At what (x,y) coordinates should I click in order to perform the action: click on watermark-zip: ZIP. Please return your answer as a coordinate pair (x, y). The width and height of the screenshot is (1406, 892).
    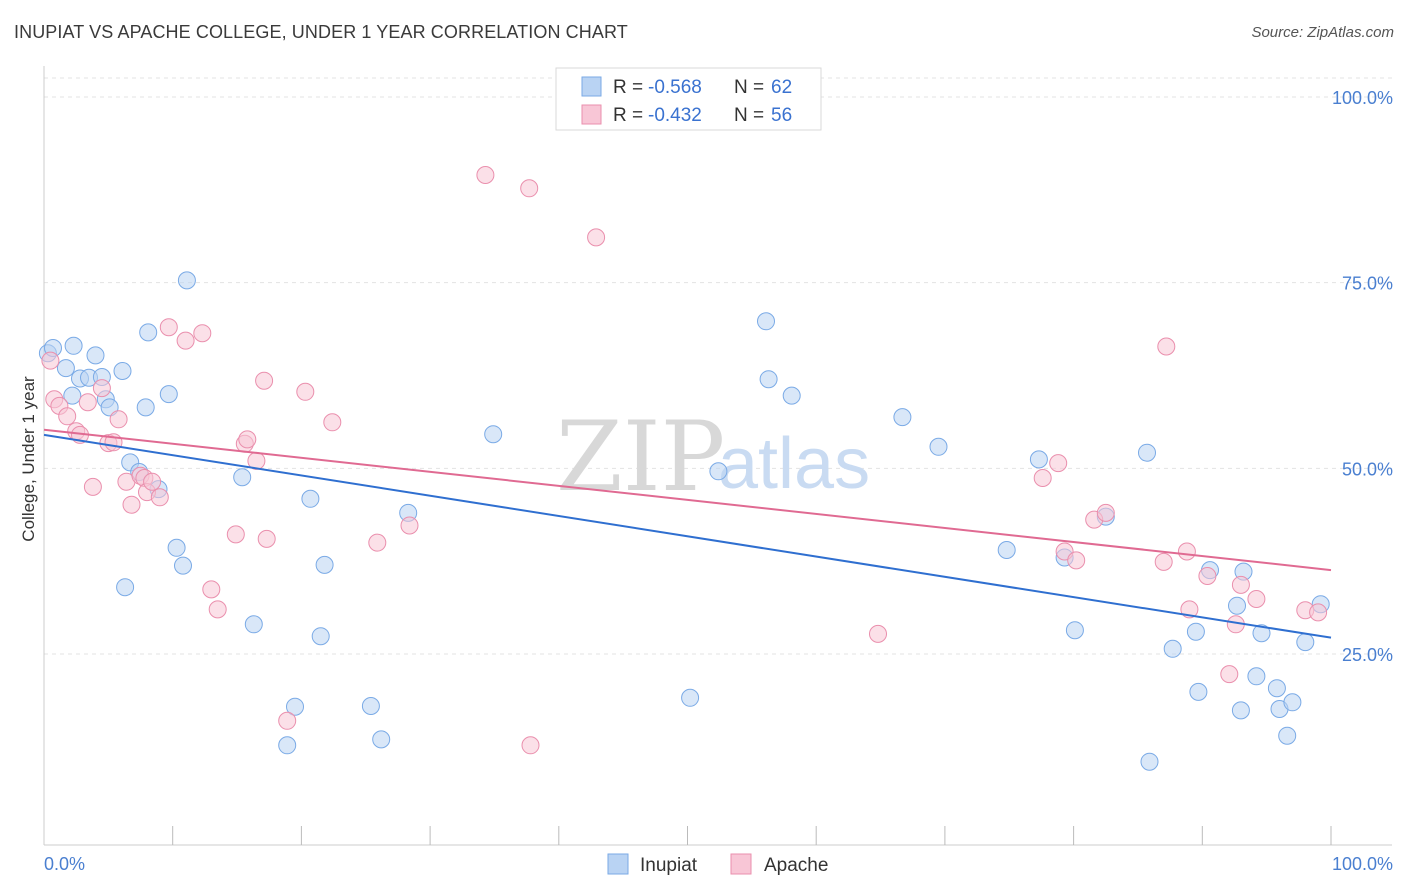
    Looking at the image, I should click on (640, 457).